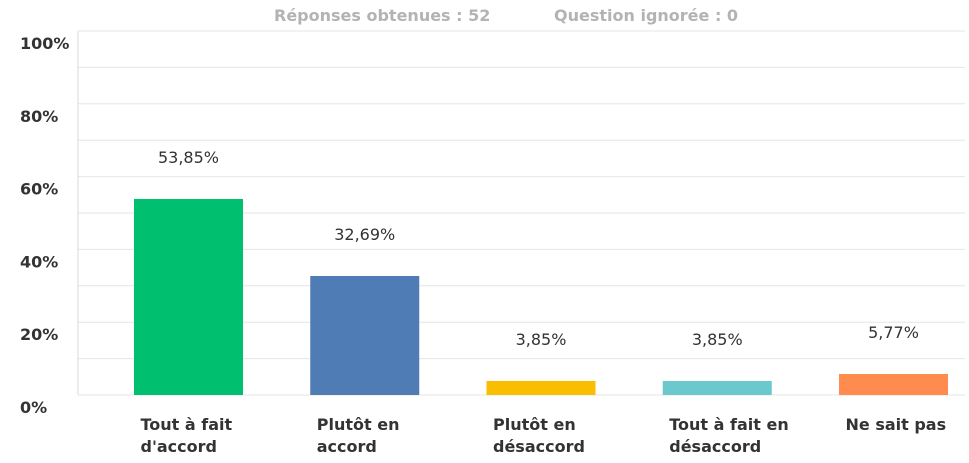 Image resolution: width=969 pixels, height=463 pixels. I want to click on y-tick-label: 0%, so click(33, 407).